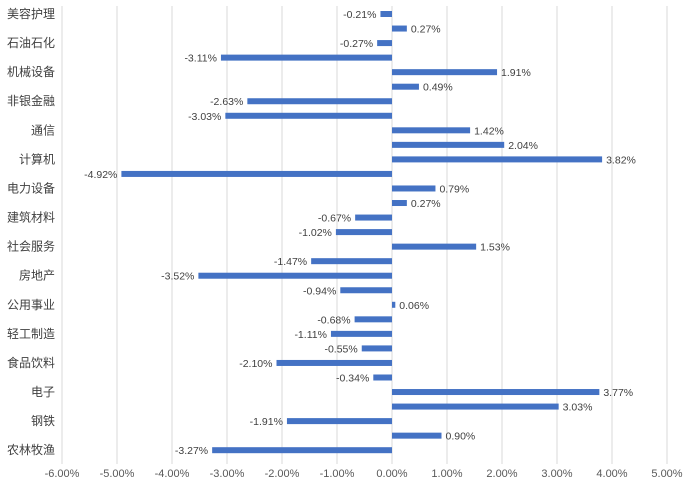 The image size is (698, 486). Describe the element at coordinates (359, 15) in the screenshot. I see `data-label: -0.21%` at that location.